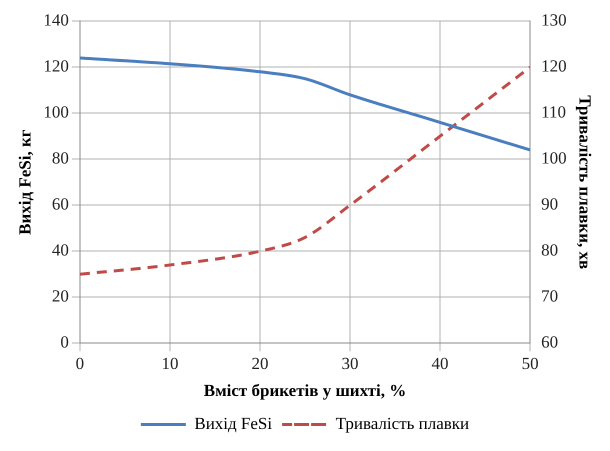 The image size is (610, 451). Describe the element at coordinates (60, 296) in the screenshot. I see `y-tick-label: 20` at that location.